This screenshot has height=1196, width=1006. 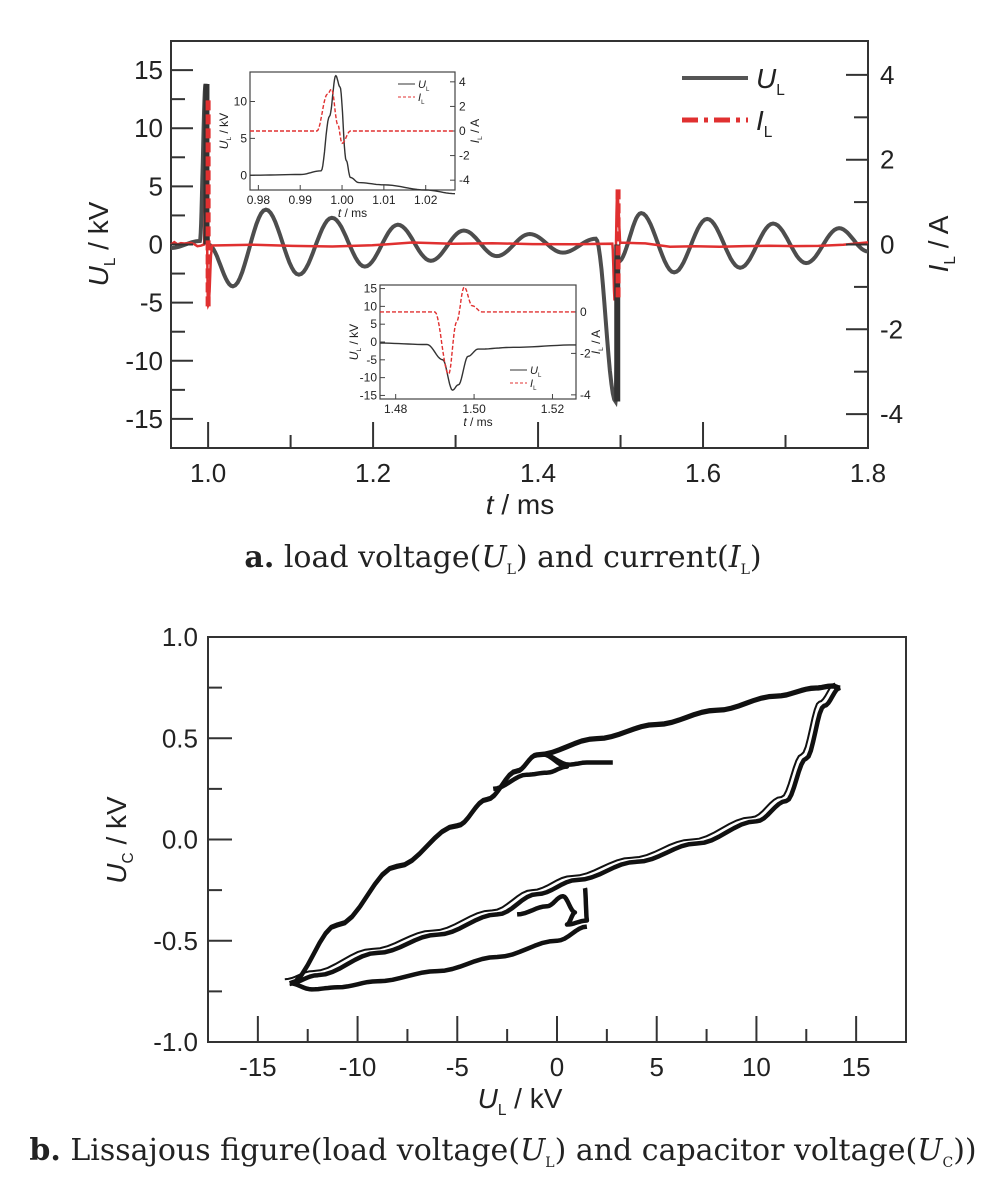 I want to click on panel-b-xtick-label: 15, so click(x=856, y=1067).